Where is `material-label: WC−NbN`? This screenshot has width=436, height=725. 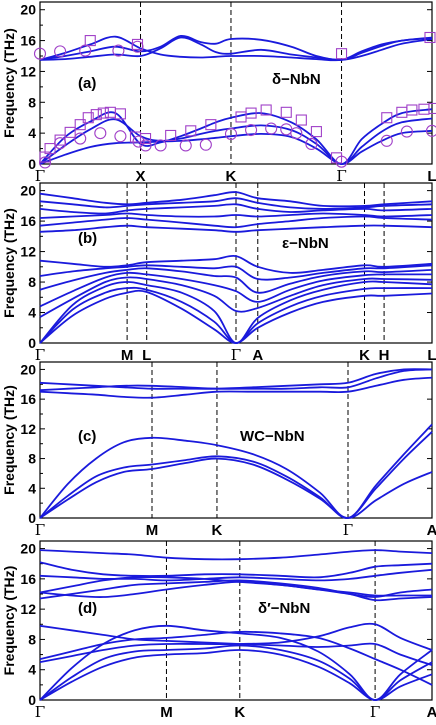 material-label: WC−NbN is located at coordinates (272, 436).